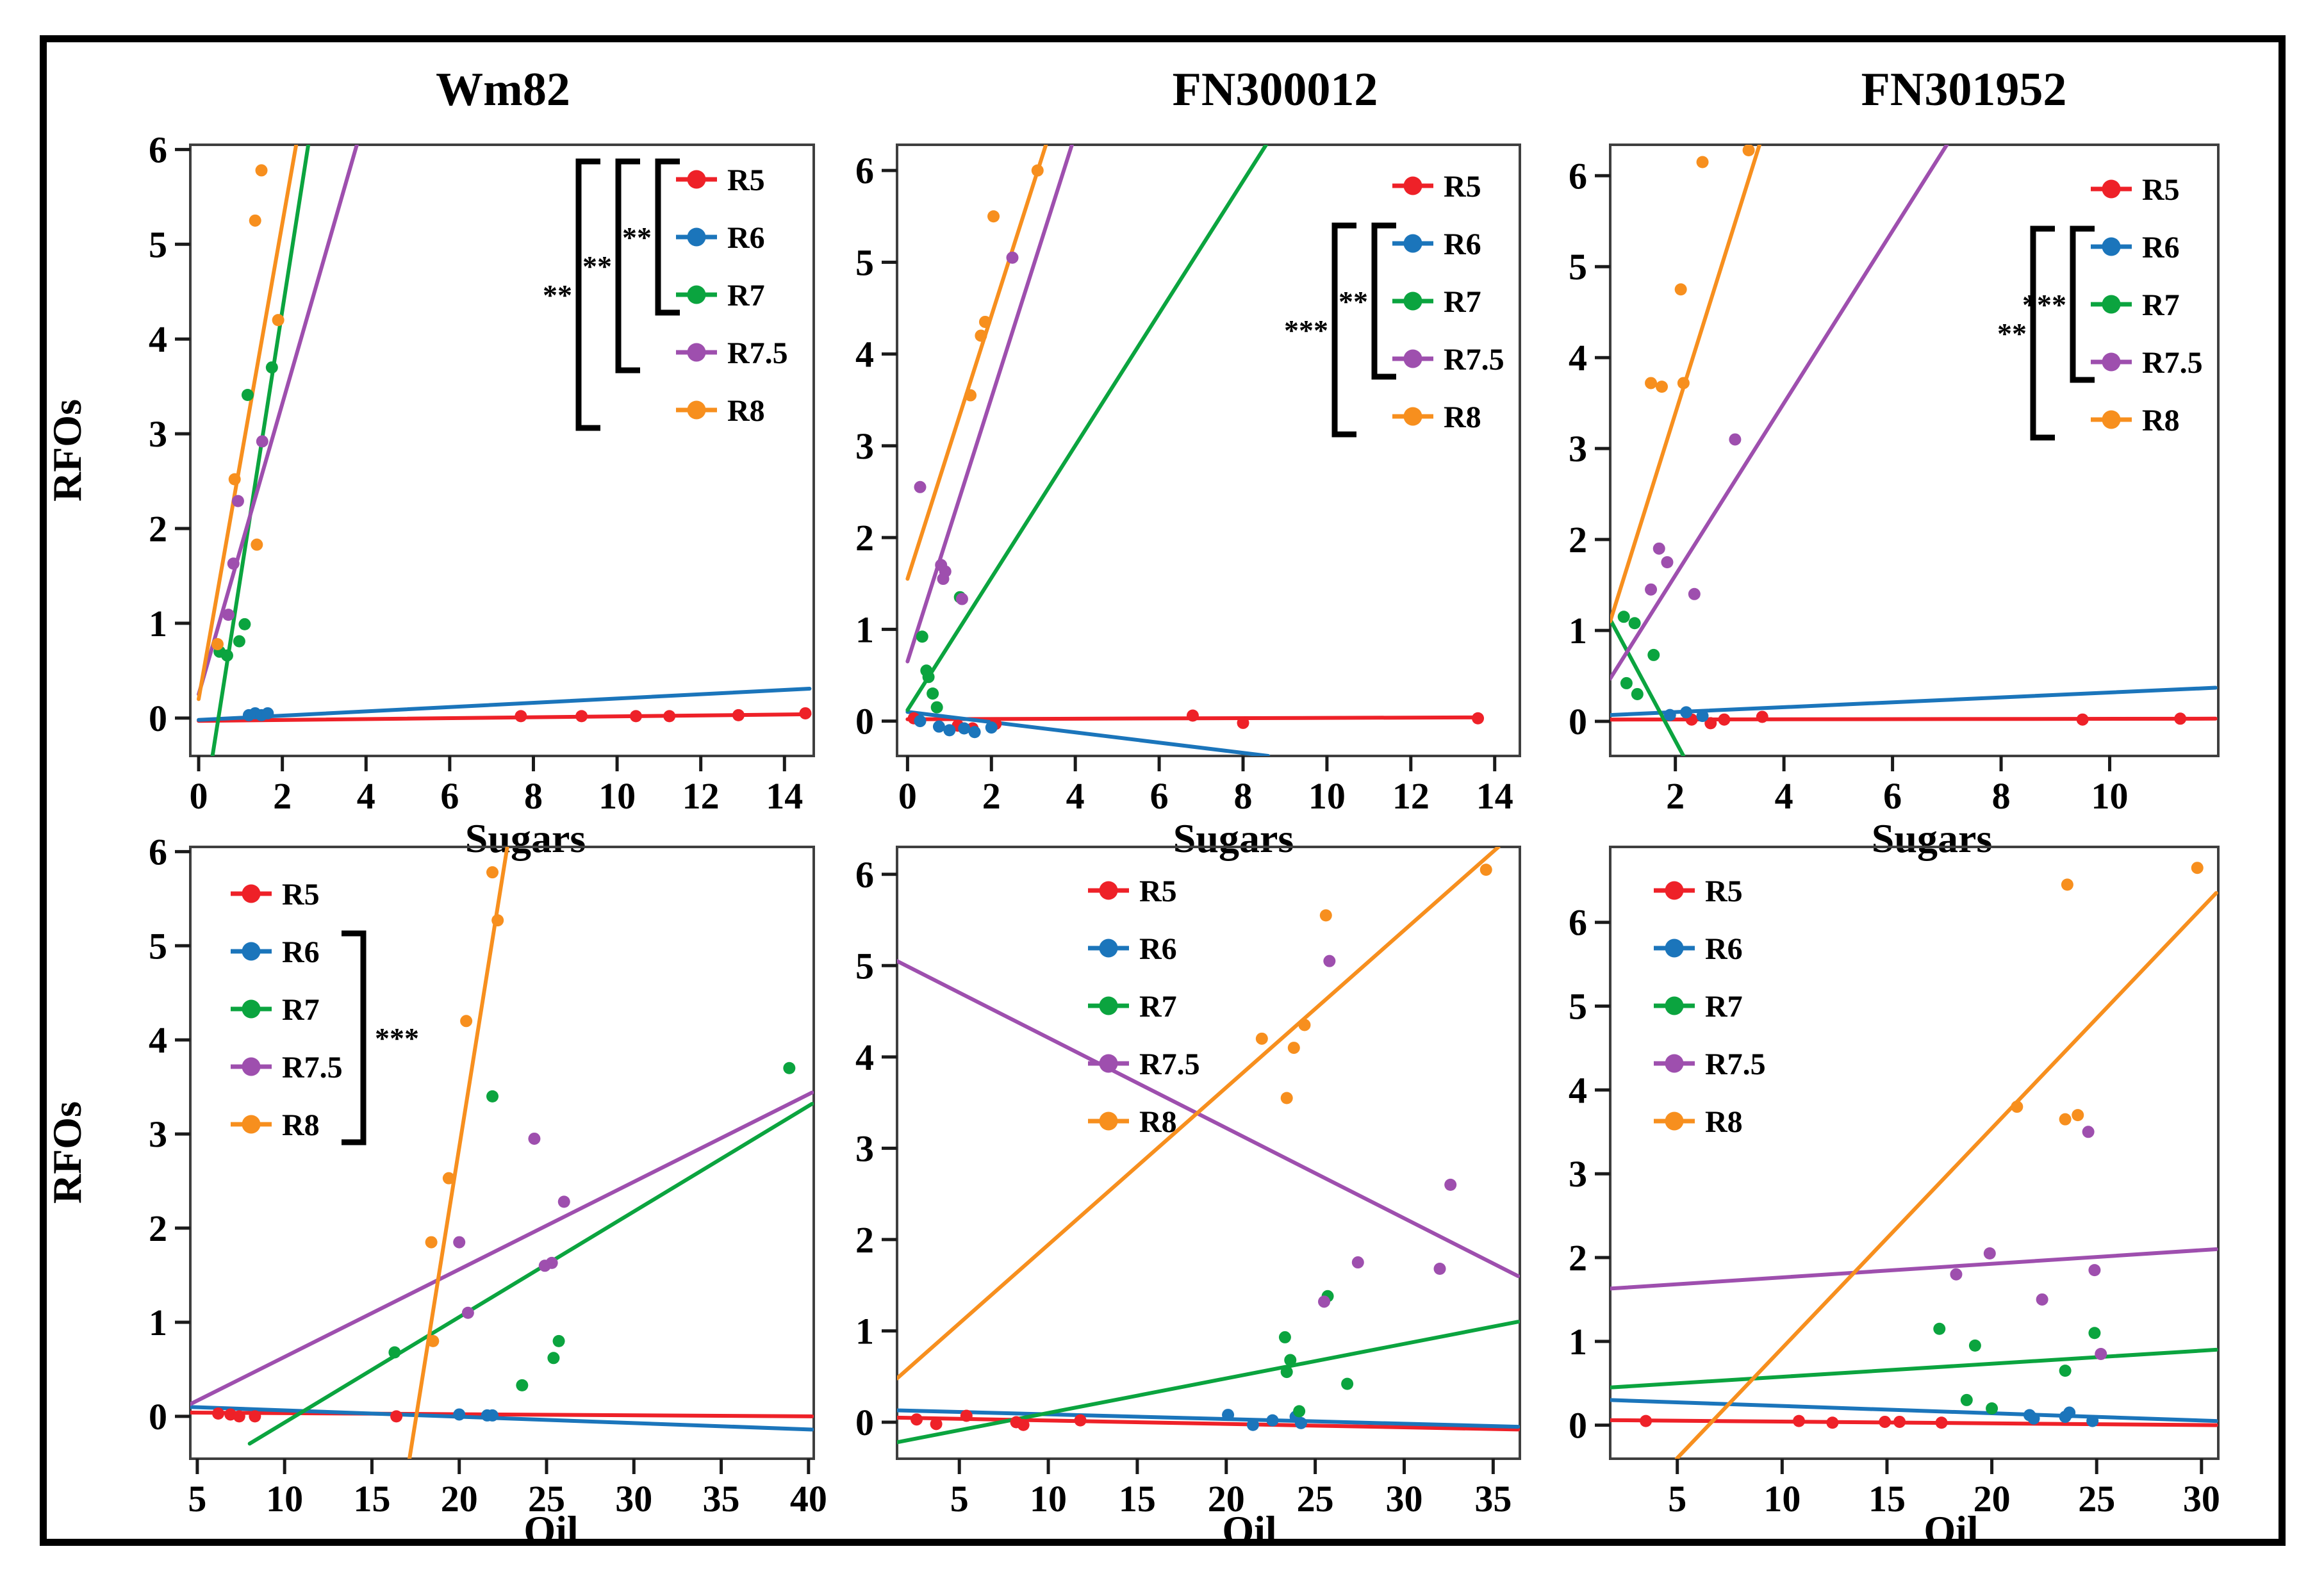 The width and height of the screenshot is (2324, 1583). Describe the element at coordinates (634, 1499) in the screenshot. I see `x-tick-label: 30` at that location.